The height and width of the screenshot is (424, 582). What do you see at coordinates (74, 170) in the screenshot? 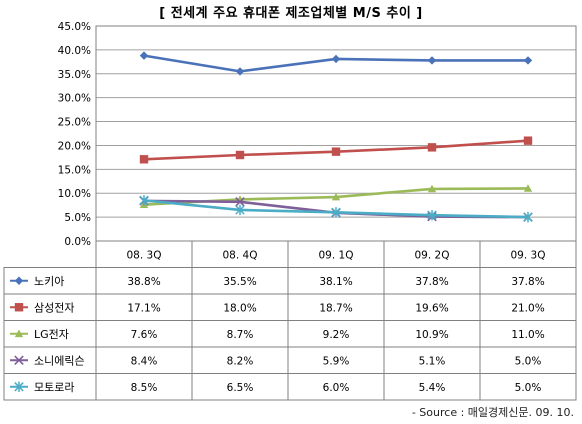
I see `y-tick-label: 15.0%` at bounding box center [74, 170].